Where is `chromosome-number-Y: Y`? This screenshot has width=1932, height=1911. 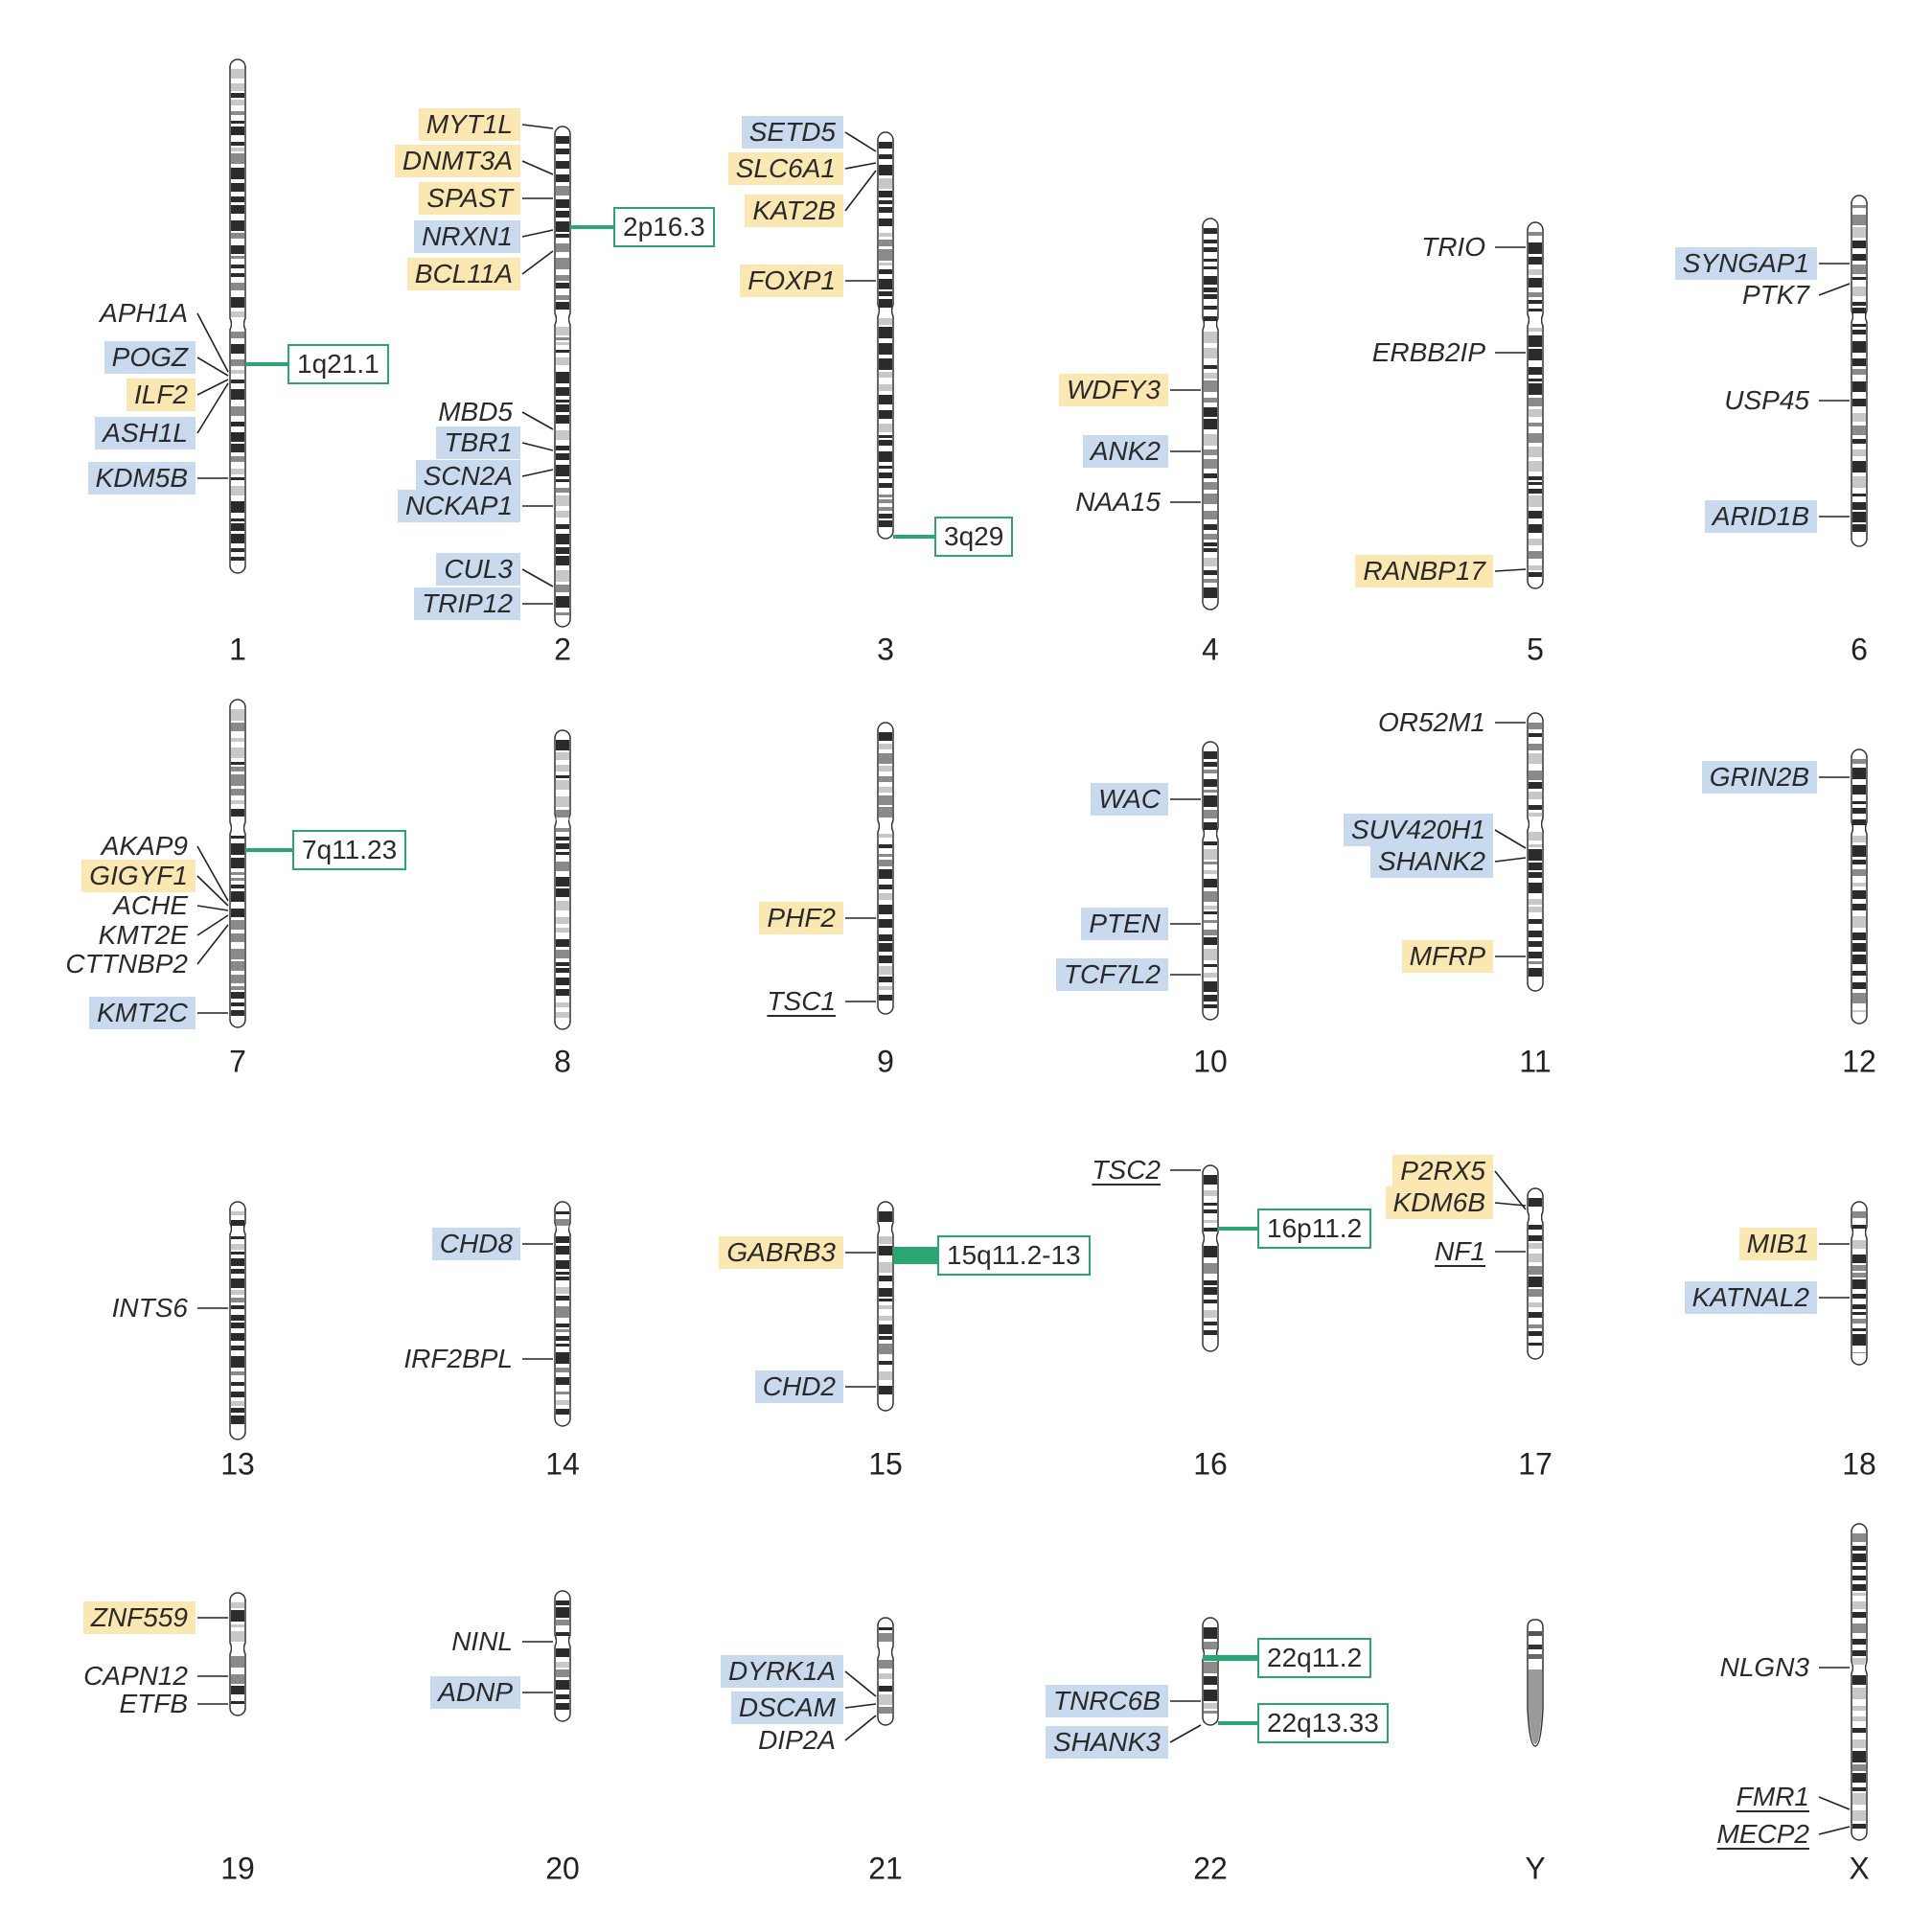
chromosome-number-Y: Y is located at coordinates (1535, 1868).